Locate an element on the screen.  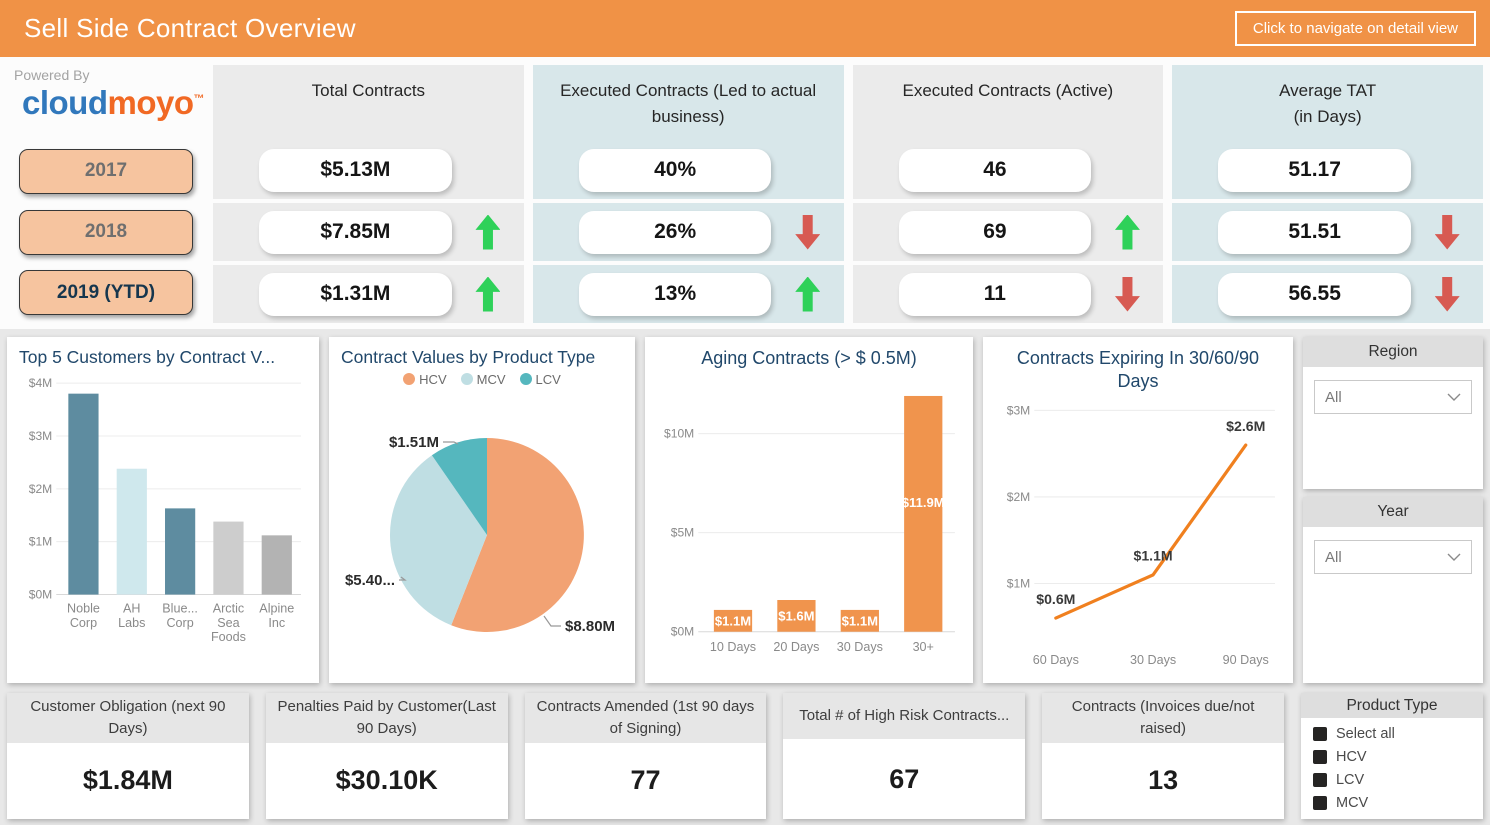
product-type-filter: Product Type Select all HCV LCV MCV is located at coordinates (1391, 756).